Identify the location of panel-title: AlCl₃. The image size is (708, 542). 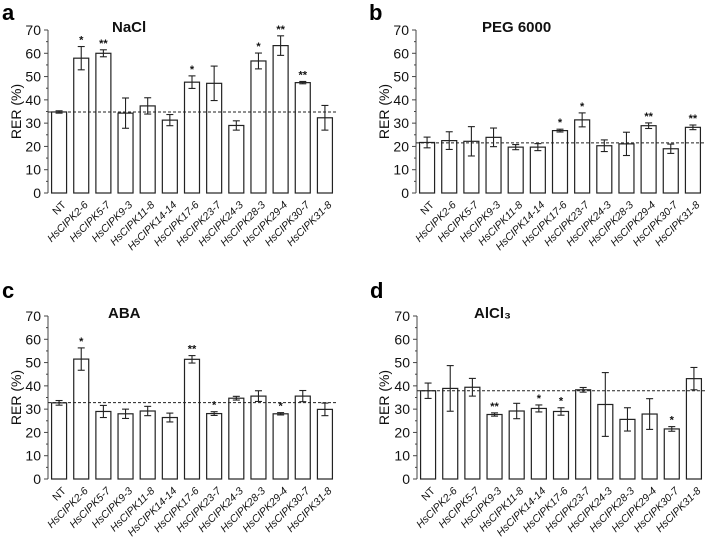
(492, 313).